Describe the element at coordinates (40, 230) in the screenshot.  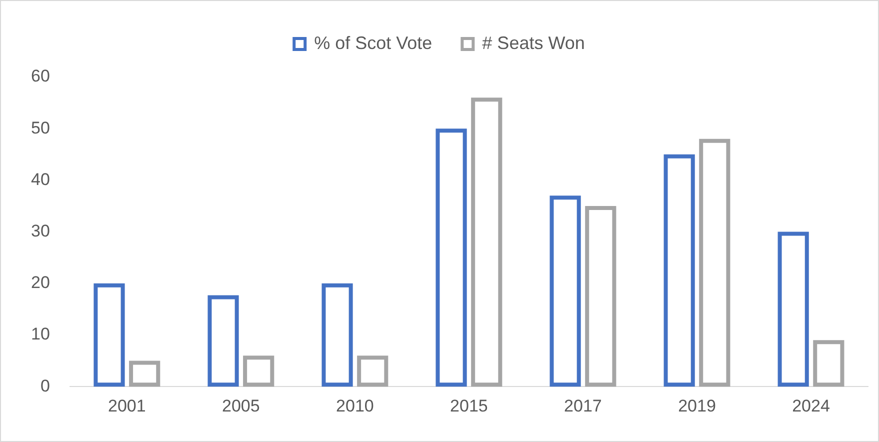
I see `y-tick-label: 30` at that location.